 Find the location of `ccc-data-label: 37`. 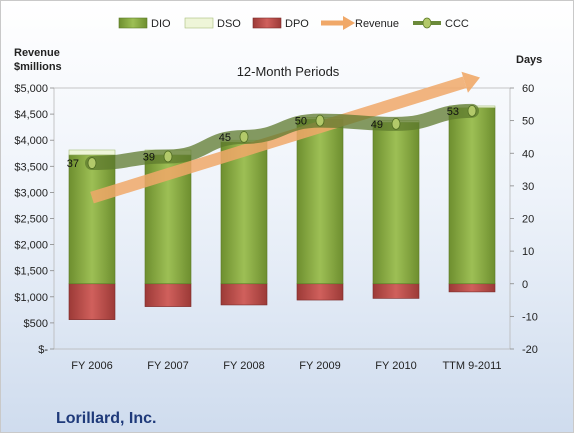

ccc-data-label: 37 is located at coordinates (73, 164).